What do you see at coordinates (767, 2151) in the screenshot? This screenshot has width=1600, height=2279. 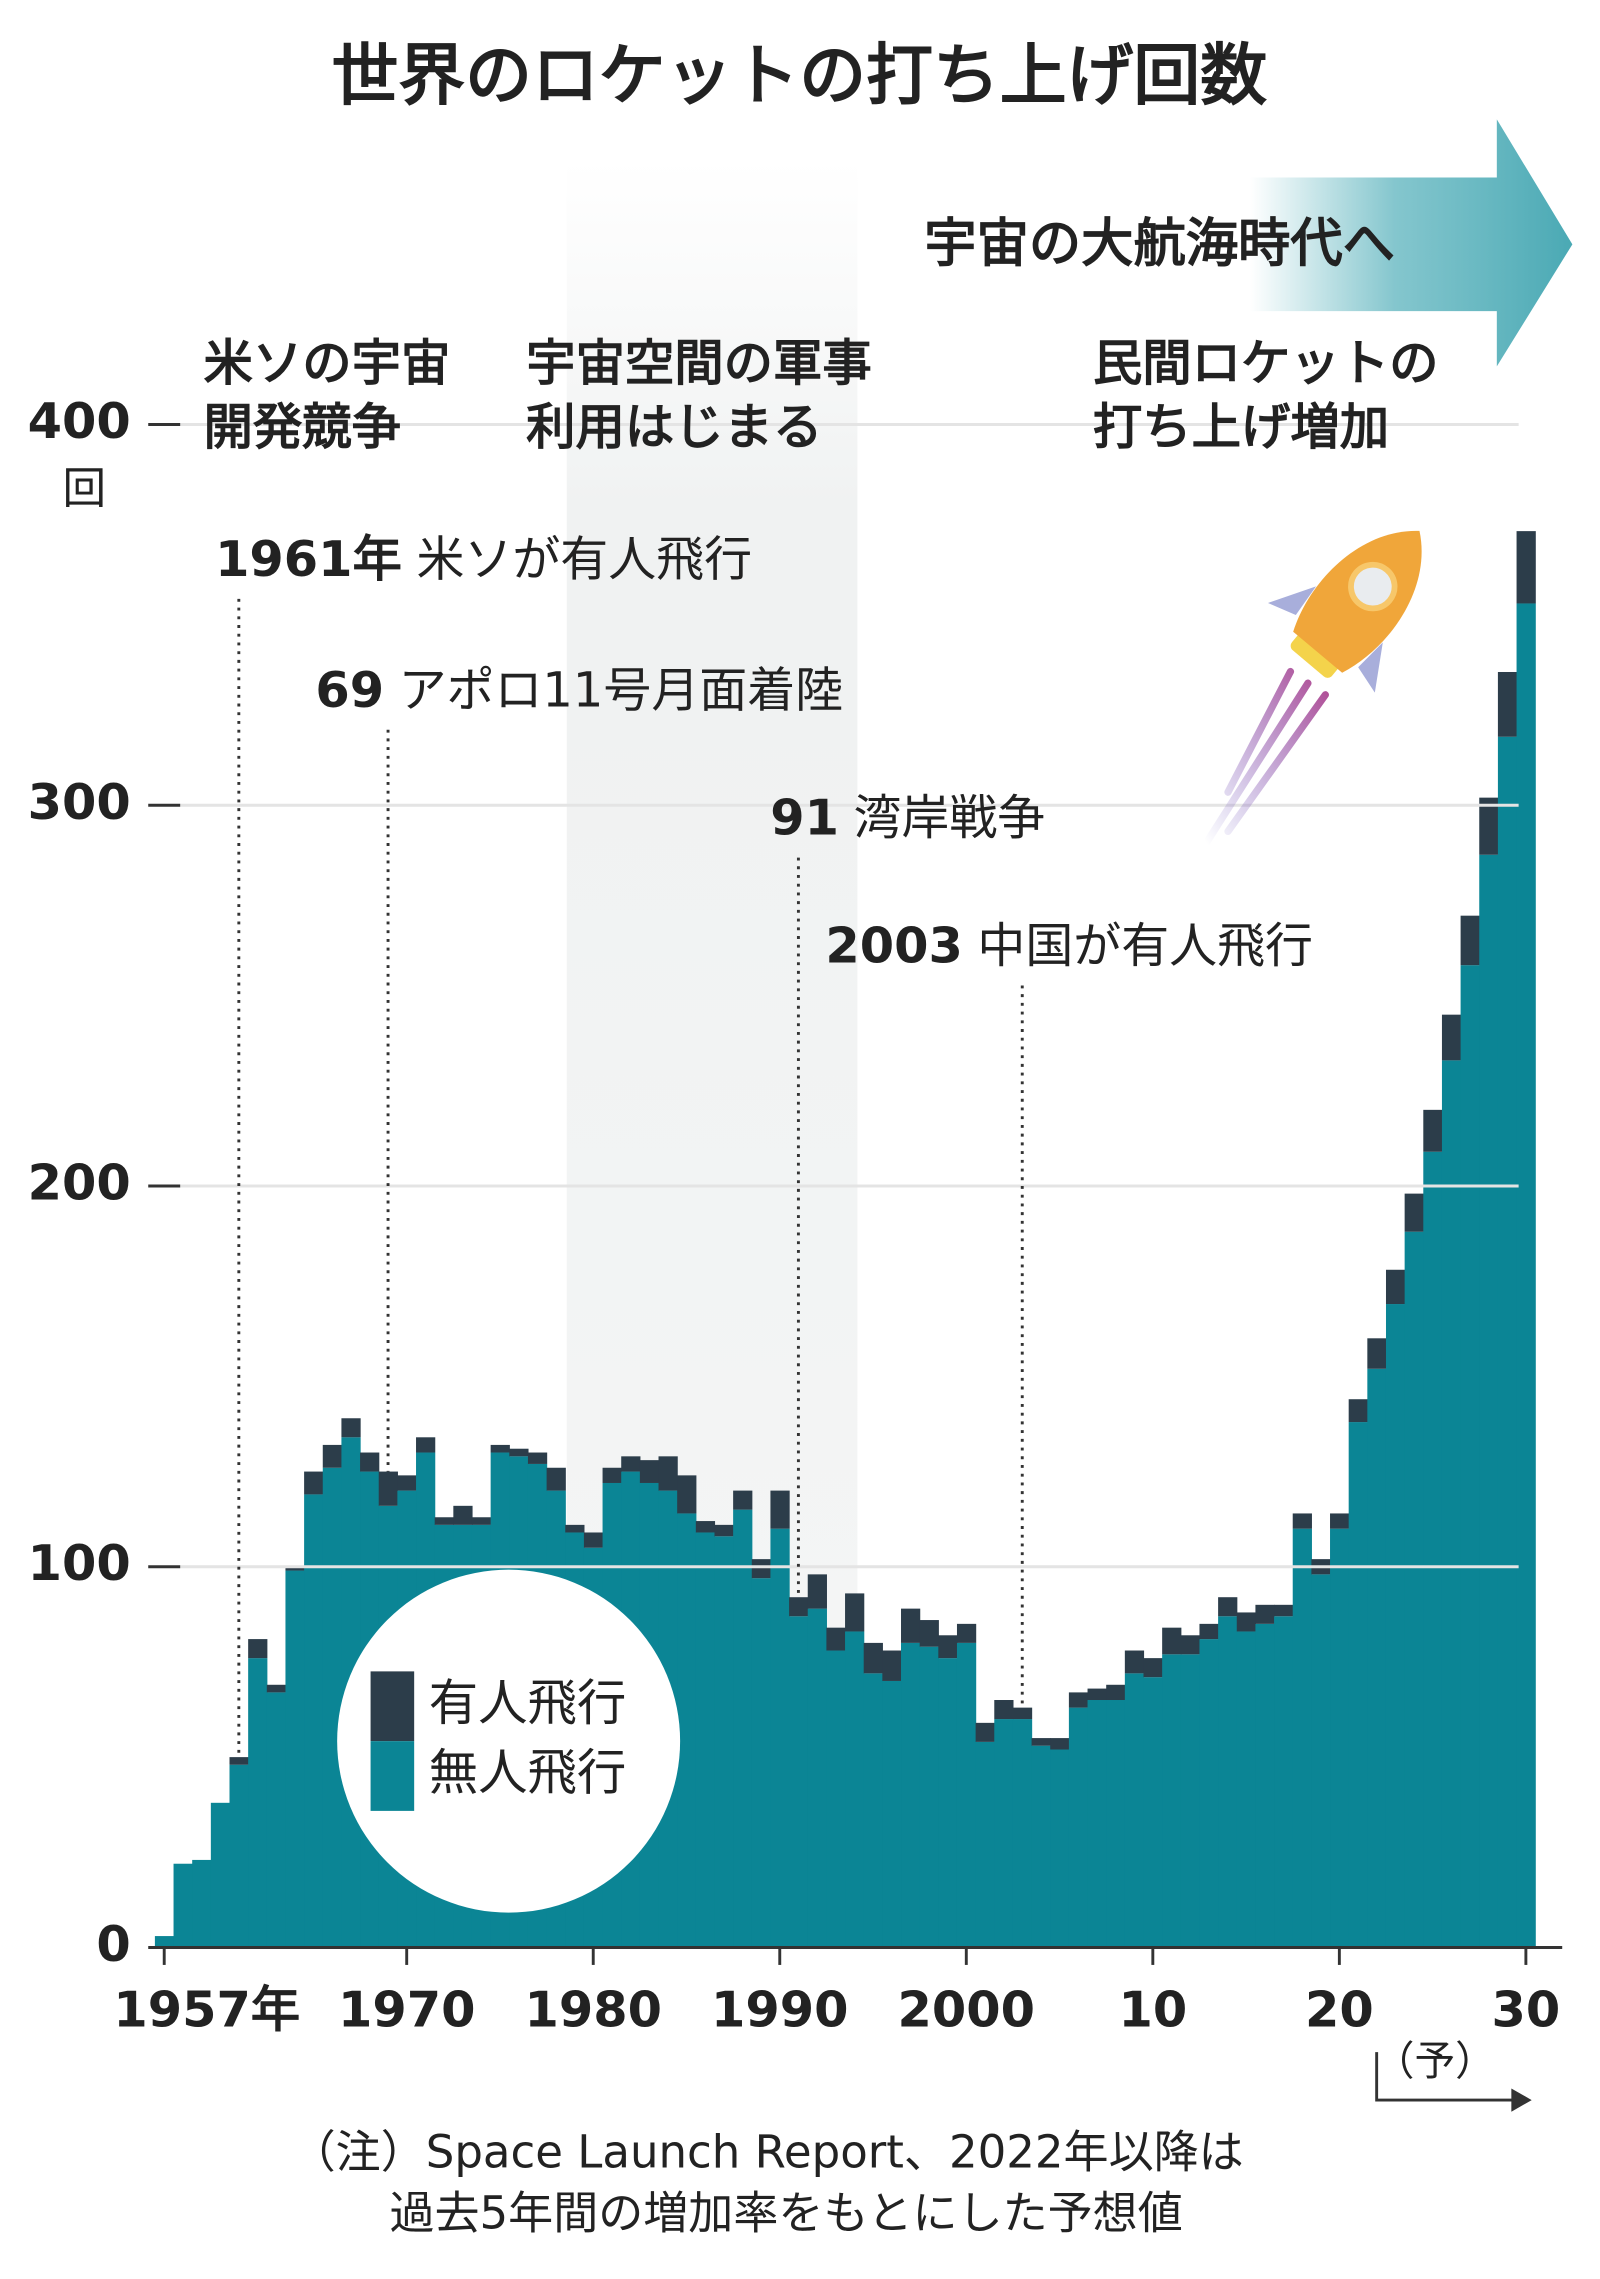 I see `note-line: （注）Space Launch Report、2022年以降は` at bounding box center [767, 2151].